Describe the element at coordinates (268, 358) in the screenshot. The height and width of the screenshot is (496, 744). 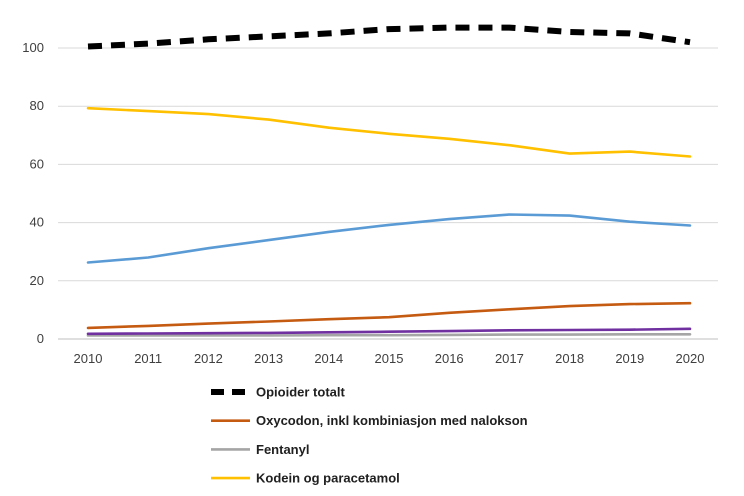
I see `x-tick-label: 2013` at that location.